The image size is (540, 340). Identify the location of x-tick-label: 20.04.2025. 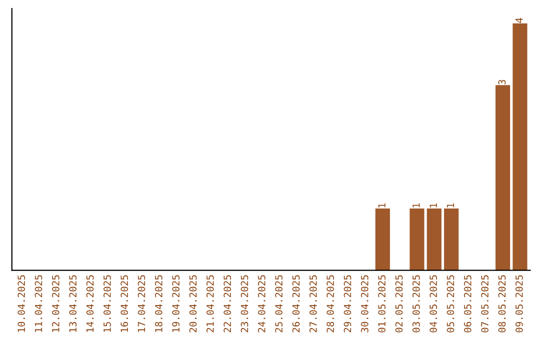
(193, 303).